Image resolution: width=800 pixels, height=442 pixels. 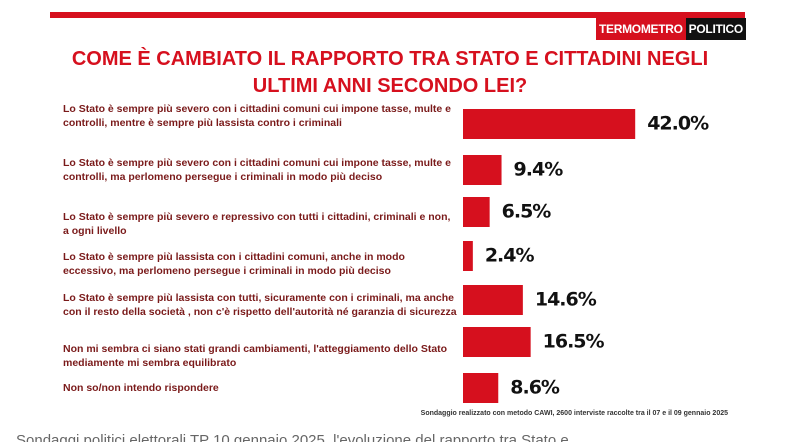 What do you see at coordinates (715, 29) in the screenshot?
I see `logo-part: POLITICO` at bounding box center [715, 29].